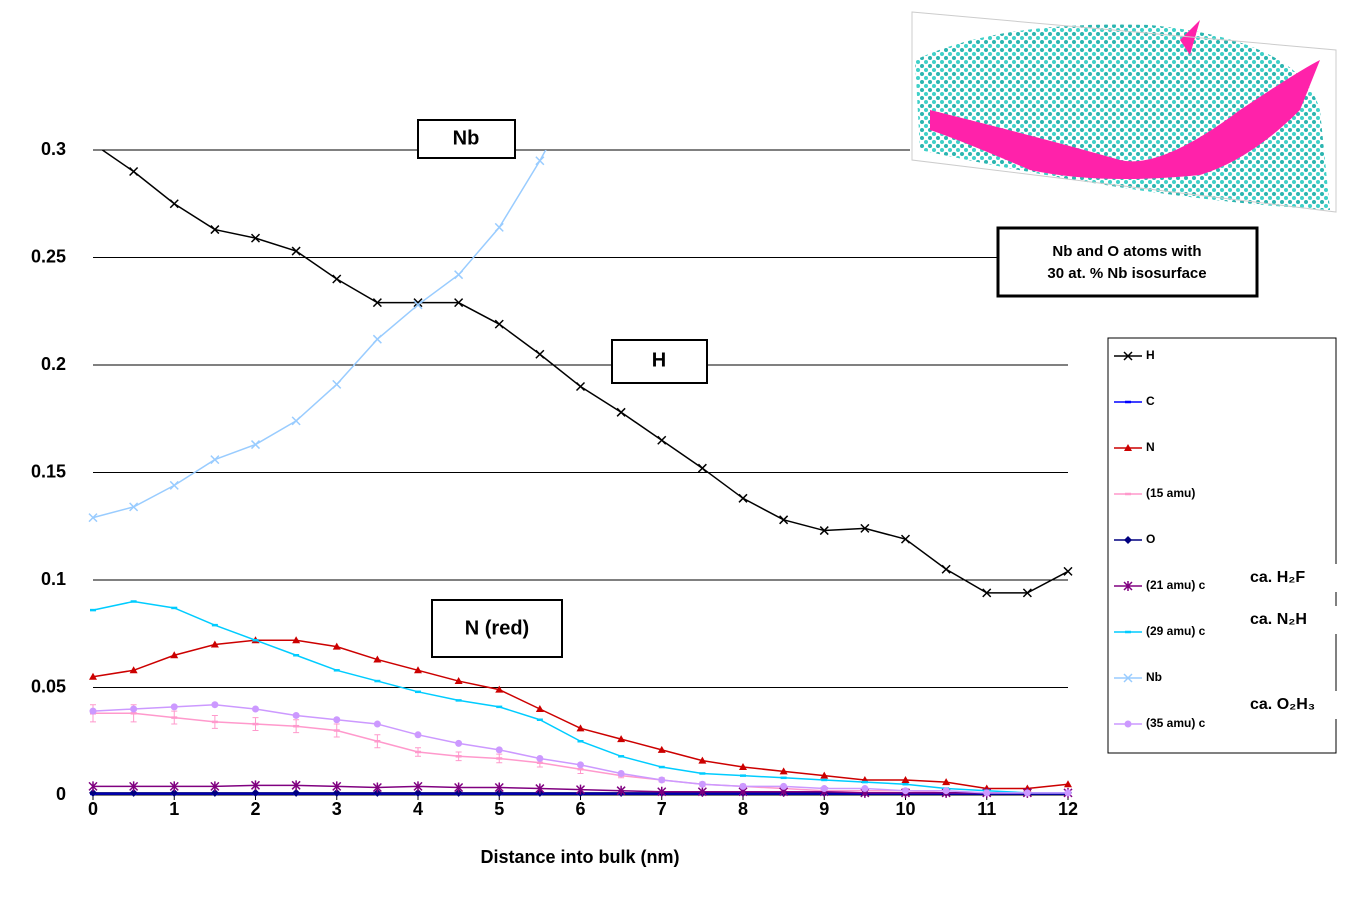  Describe the element at coordinates (743, 809) in the screenshot. I see `x-tick-label: 8` at that location.